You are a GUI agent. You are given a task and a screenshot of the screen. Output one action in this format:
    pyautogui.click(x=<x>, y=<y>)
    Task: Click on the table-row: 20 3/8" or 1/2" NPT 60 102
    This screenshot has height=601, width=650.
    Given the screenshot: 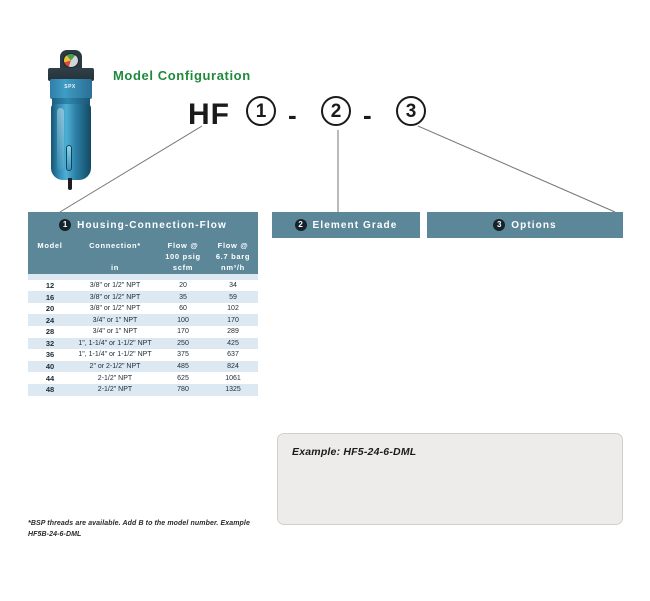 What is the action you would take?
    pyautogui.click(x=143, y=308)
    